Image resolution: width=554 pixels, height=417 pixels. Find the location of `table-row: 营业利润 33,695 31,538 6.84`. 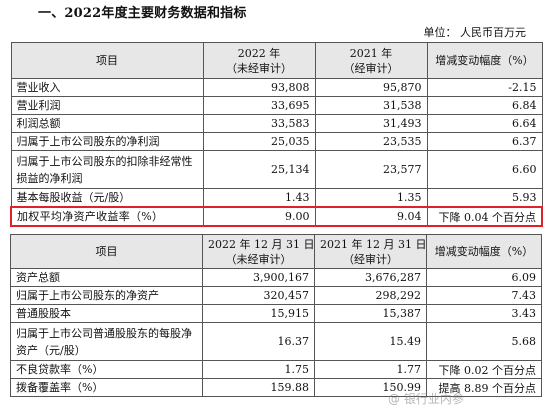

table-row: 营业利润 33,695 31,538 6.84 is located at coordinates (276, 105).